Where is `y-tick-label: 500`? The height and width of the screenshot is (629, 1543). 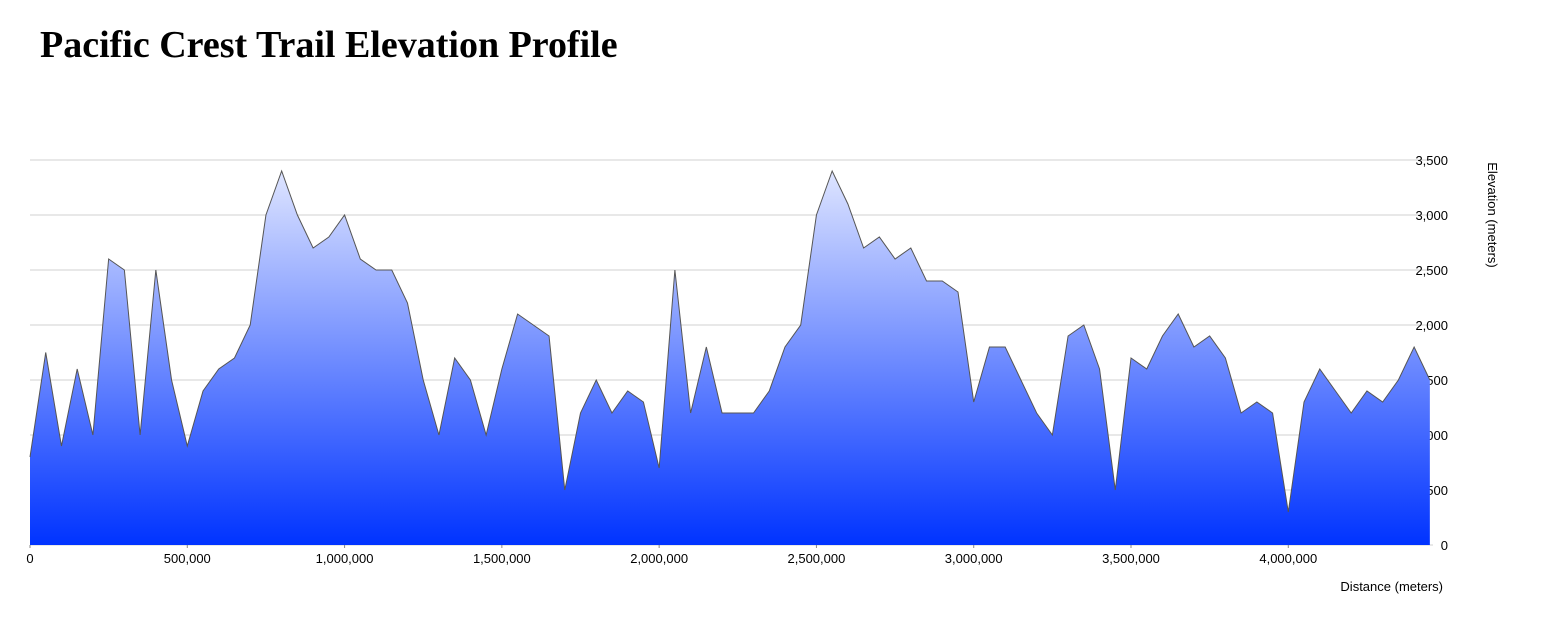 y-tick-label: 500 is located at coordinates (1437, 490).